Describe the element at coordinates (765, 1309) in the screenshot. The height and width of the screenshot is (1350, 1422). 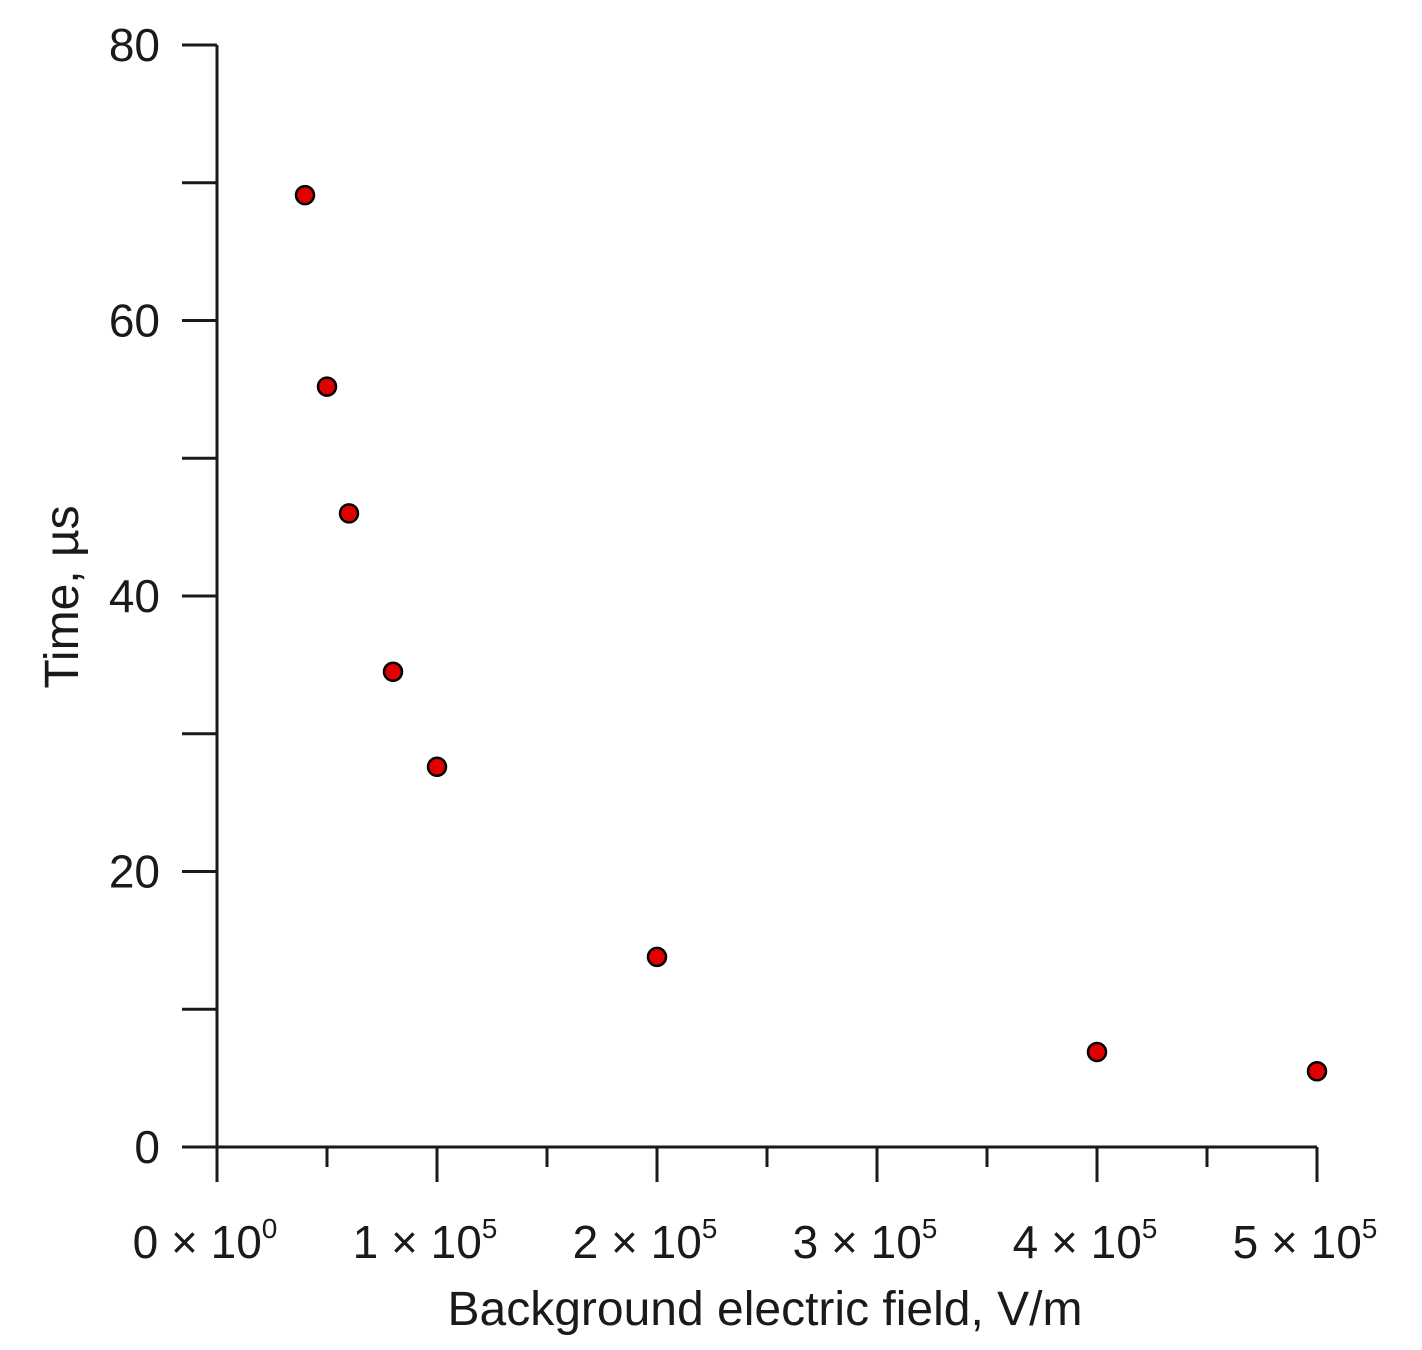
I see `x-axis-label: Background electric field, V/m` at that location.